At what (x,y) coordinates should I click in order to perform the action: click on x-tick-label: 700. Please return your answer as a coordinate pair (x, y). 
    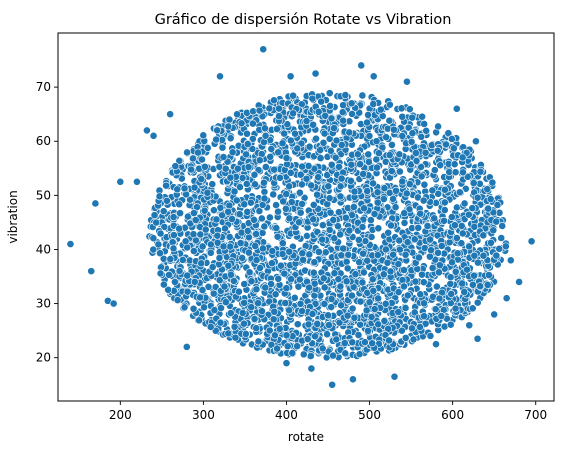
    Looking at the image, I should click on (535, 415).